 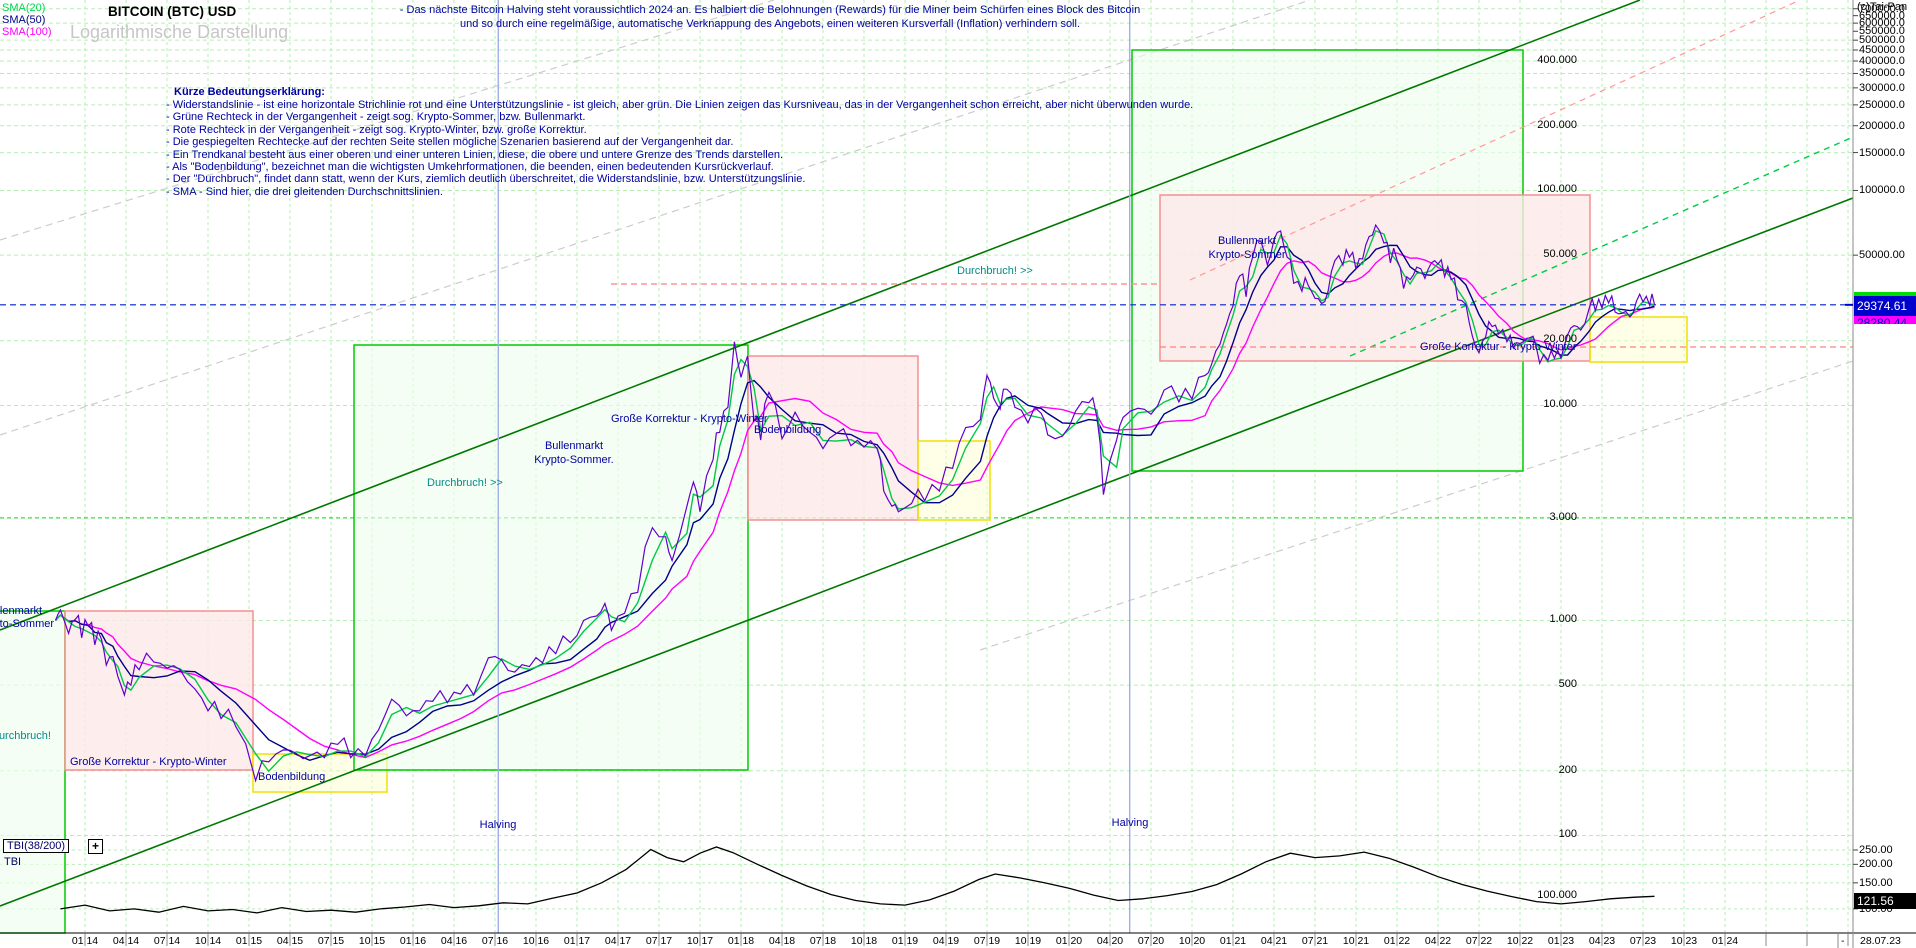 I want to click on sma100-price-strip: 28280.44, so click(x=1885, y=320).